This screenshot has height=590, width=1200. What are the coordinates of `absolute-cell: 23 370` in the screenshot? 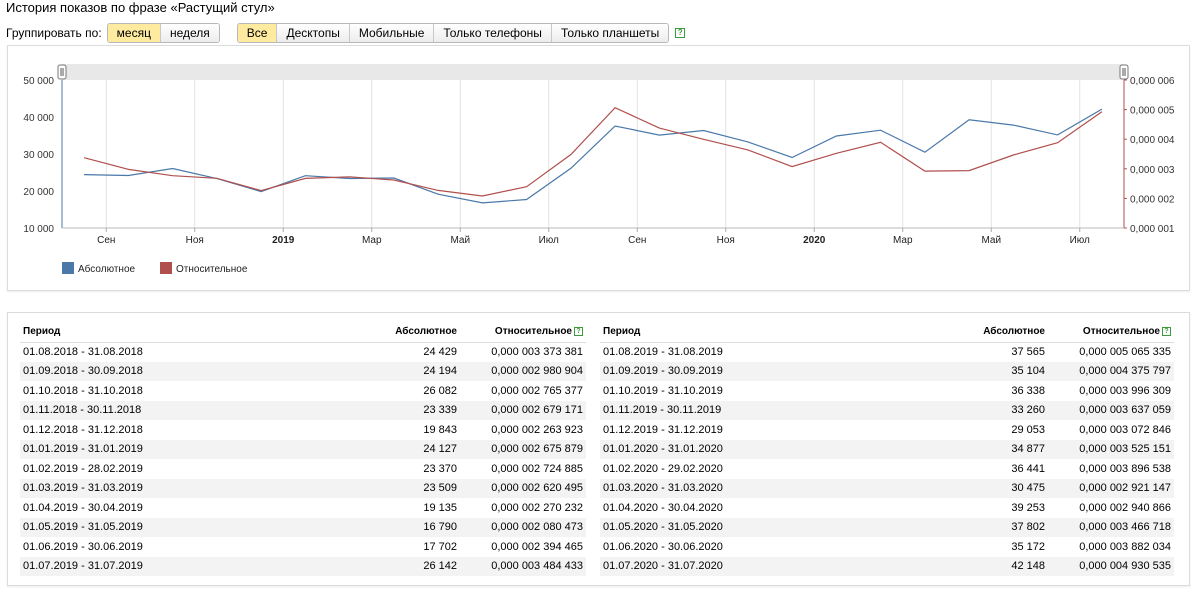 It's located at (440, 468).